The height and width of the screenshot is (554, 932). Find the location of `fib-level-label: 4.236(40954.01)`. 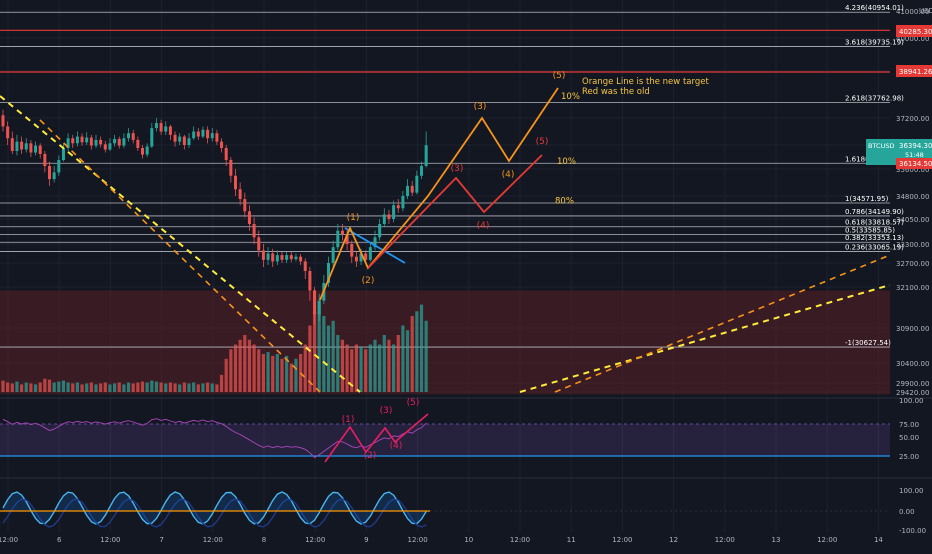

fib-level-label: 4.236(40954.01) is located at coordinates (874, 8).